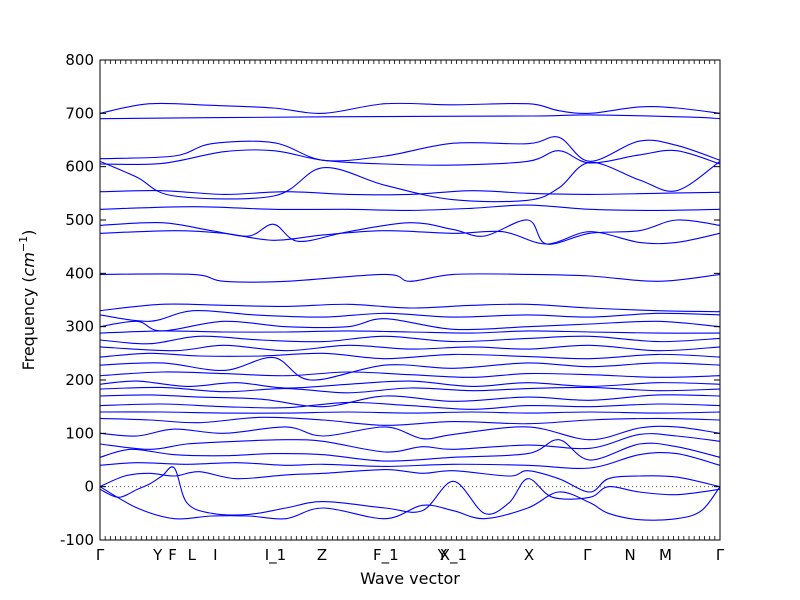 This screenshot has width=800, height=600. What do you see at coordinates (665, 555) in the screenshot?
I see `x-tick-label: M` at bounding box center [665, 555].